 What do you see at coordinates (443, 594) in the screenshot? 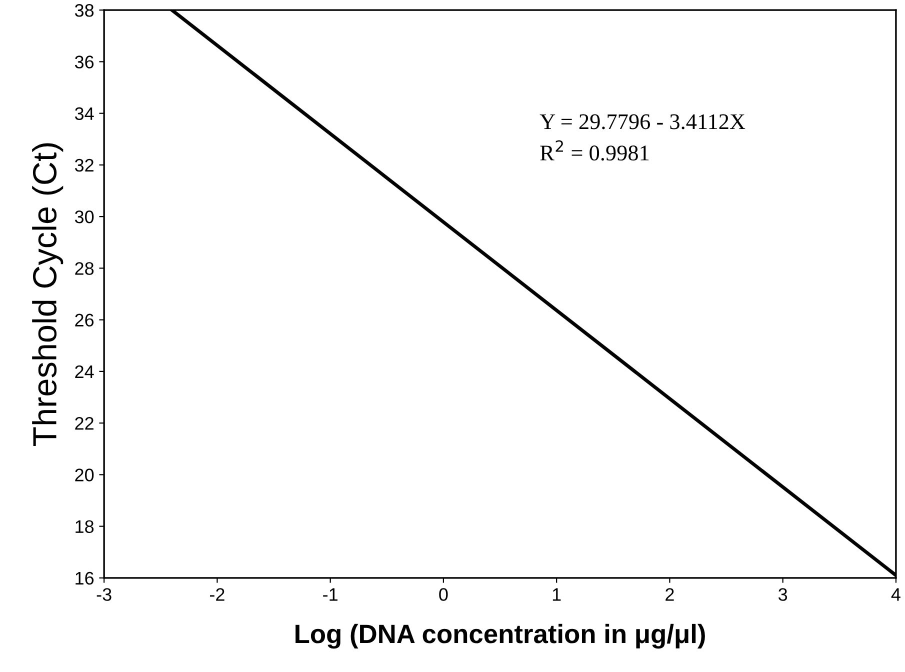
I see `x-tick-label: 0` at bounding box center [443, 594].